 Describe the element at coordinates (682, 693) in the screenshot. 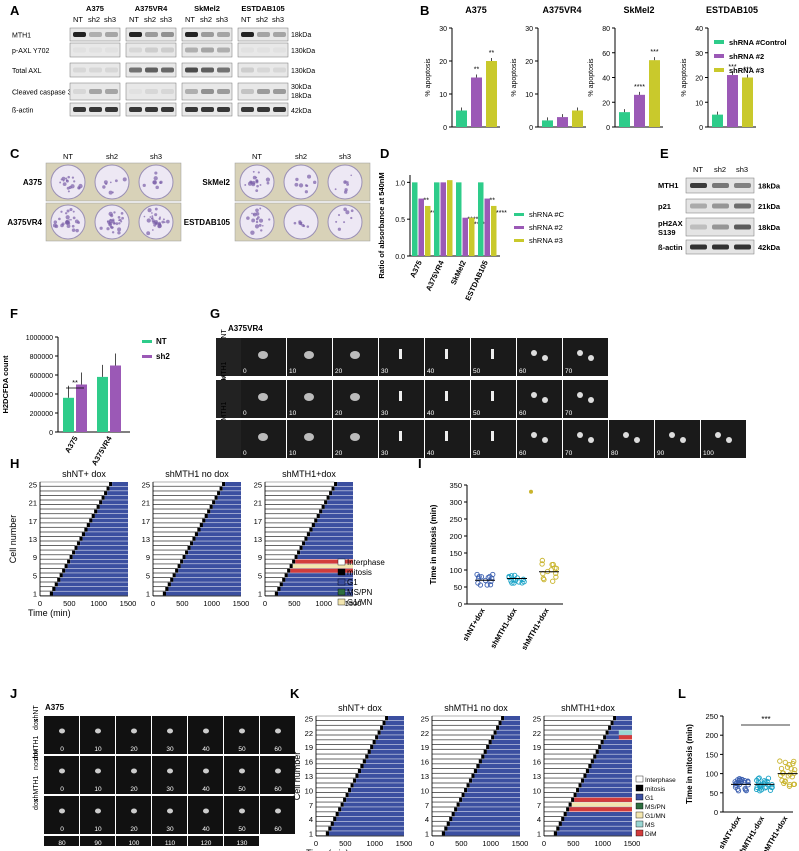

I see `panel-letter-l: L` at that location.